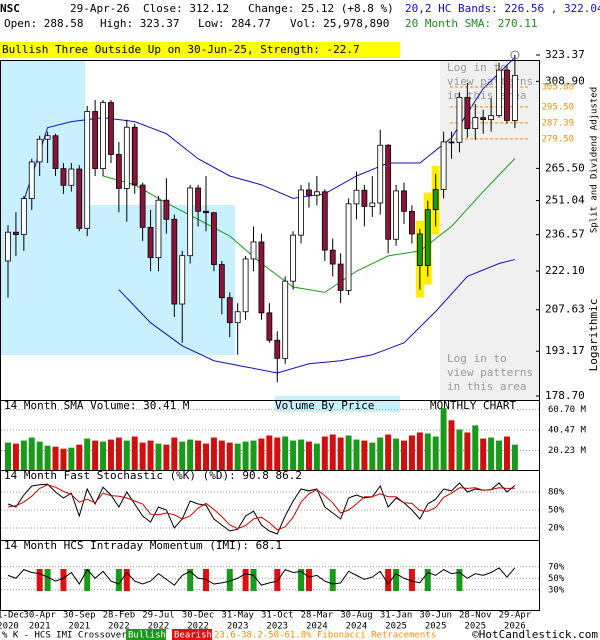  What do you see at coordinates (321, 8) in the screenshot?
I see `change: Change: 25.12 (+8.8 %)` at bounding box center [321, 8].